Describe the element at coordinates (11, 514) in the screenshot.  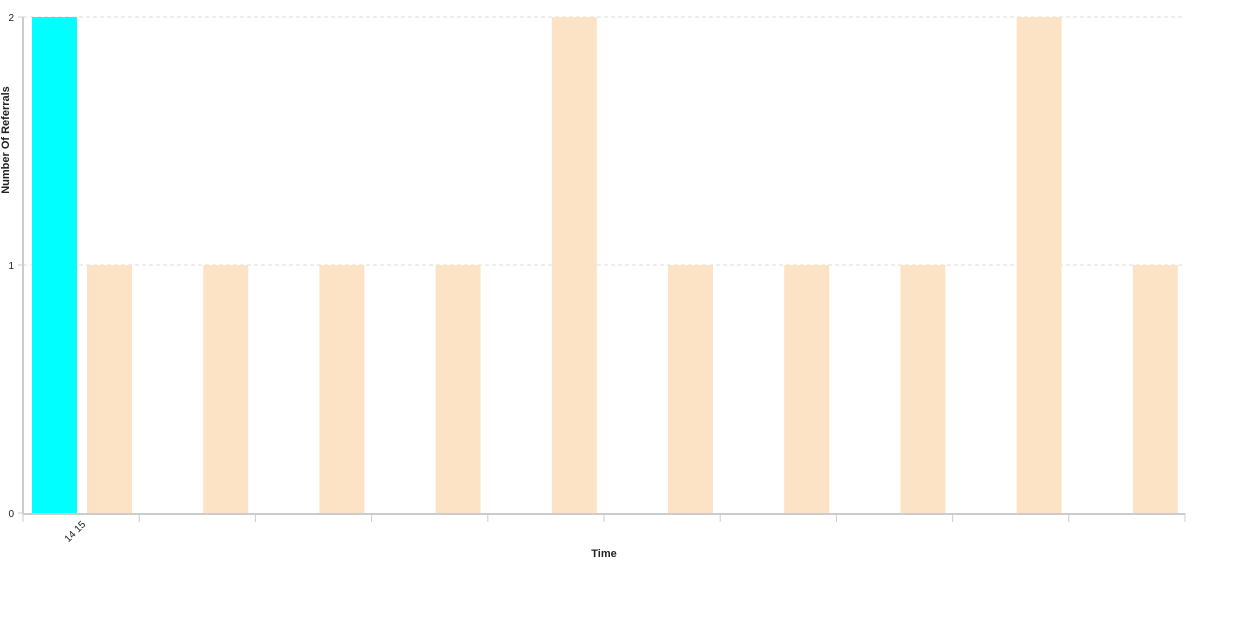
I see `y-tick-label: 0` at that location.